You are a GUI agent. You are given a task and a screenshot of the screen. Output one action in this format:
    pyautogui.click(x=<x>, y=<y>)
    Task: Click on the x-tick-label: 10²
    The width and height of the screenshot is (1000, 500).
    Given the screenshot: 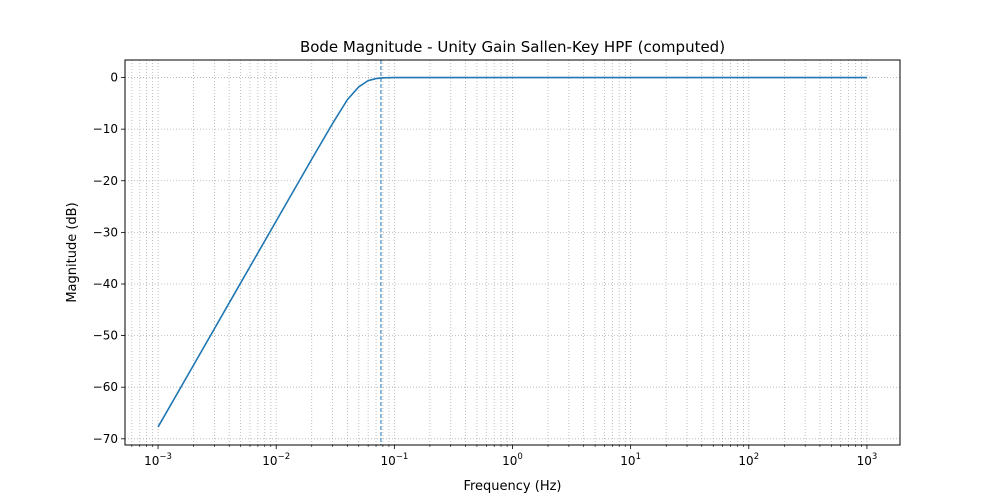 What is the action you would take?
    pyautogui.click(x=748, y=460)
    